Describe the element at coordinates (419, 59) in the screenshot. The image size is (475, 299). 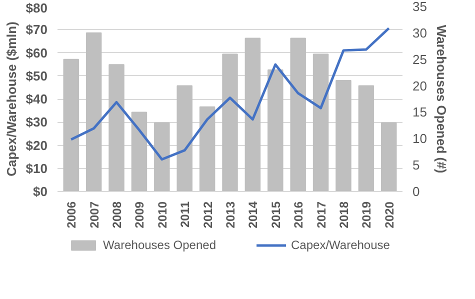
I see `y2-tick-label: 25` at that location.